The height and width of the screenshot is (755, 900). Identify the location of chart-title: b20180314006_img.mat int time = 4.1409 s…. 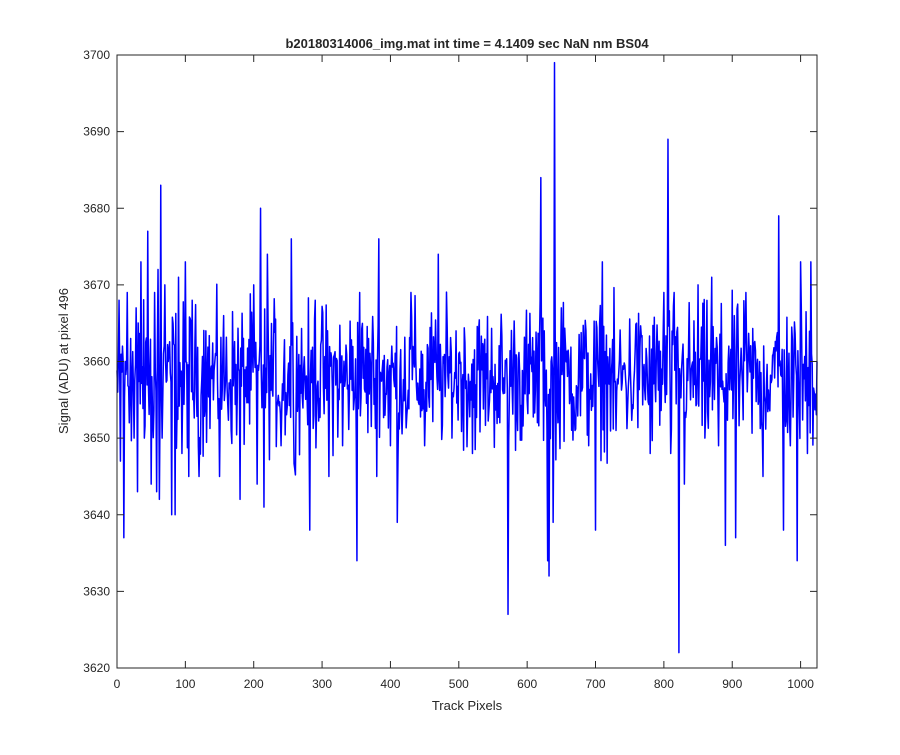
(467, 43).